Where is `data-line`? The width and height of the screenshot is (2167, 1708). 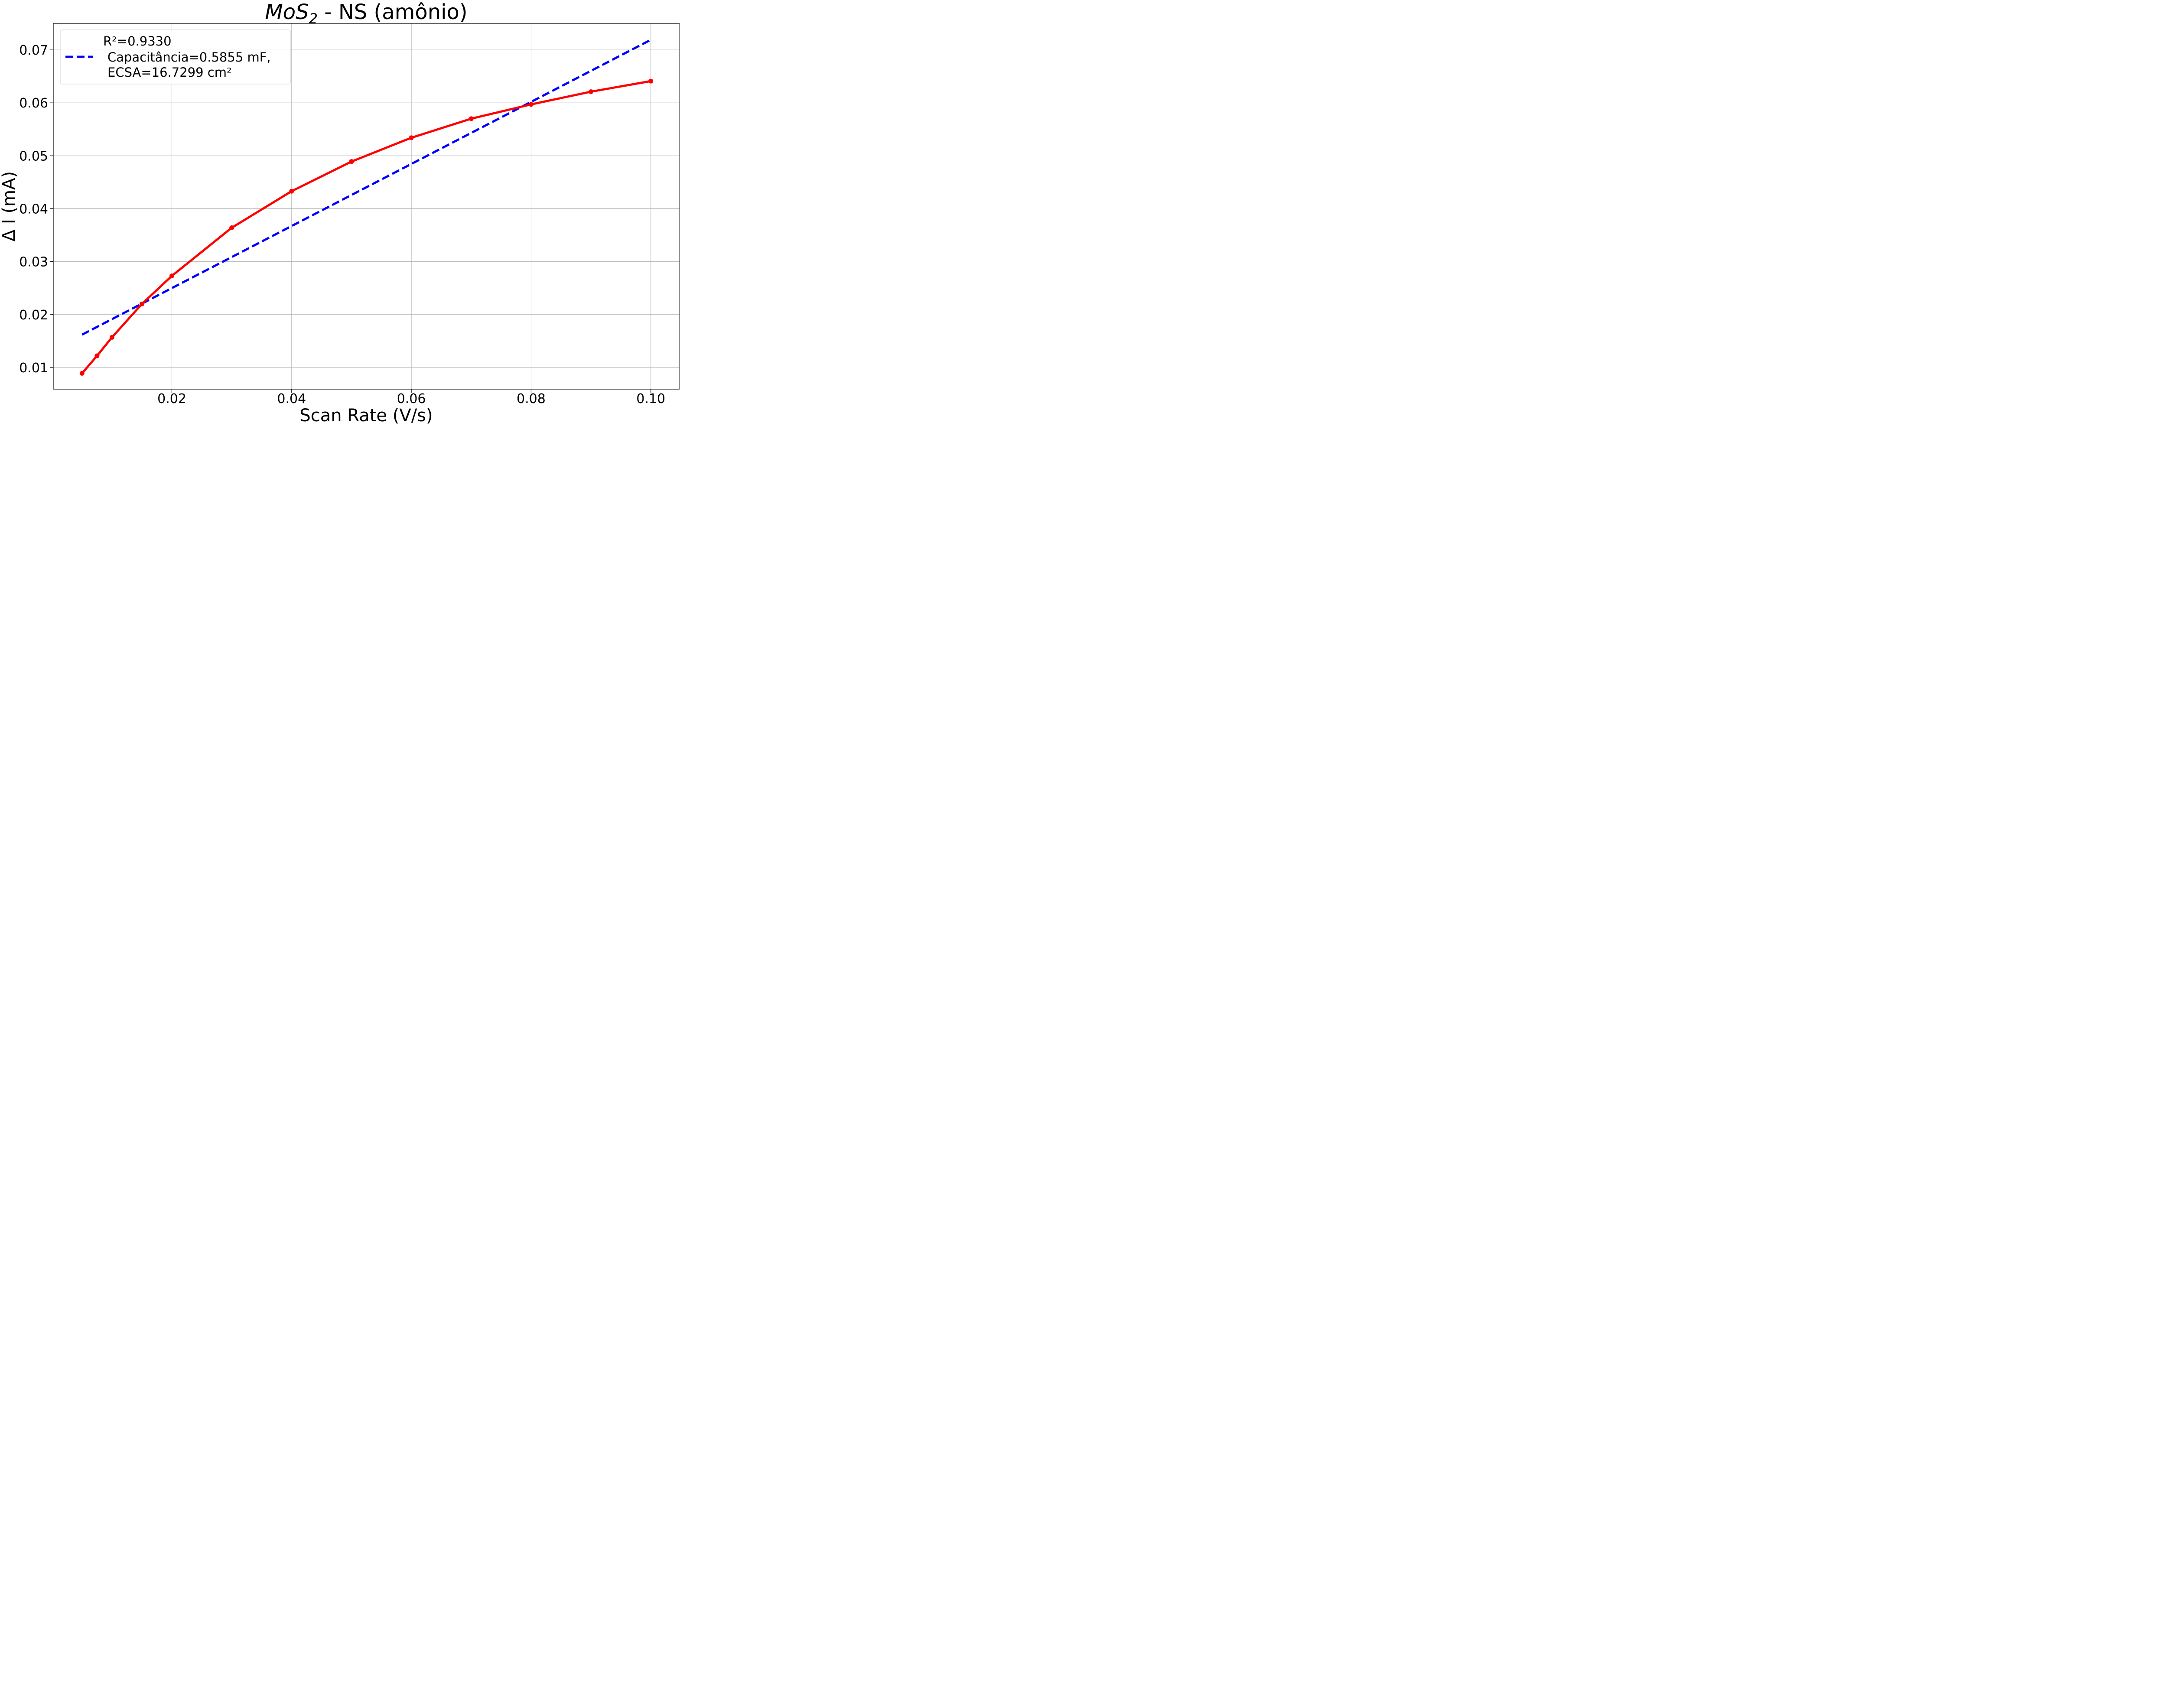
data-line is located at coordinates (366, 227).